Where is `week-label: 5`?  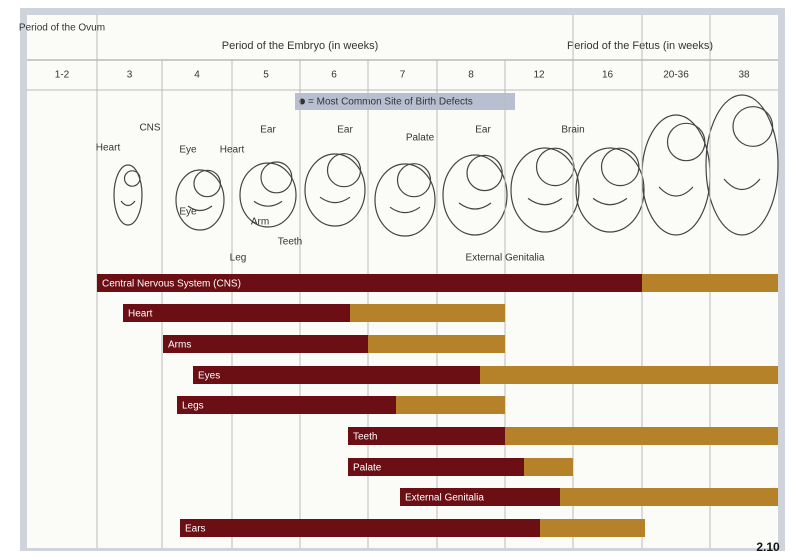
week-label: 5 is located at coordinates (266, 75).